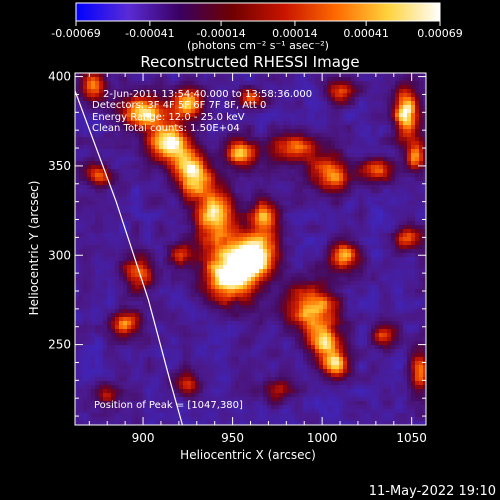 This screenshot has height=500, width=500. Describe the element at coordinates (366, 33) in the screenshot. I see `colorbar-tick-label: 0.00041` at that location.